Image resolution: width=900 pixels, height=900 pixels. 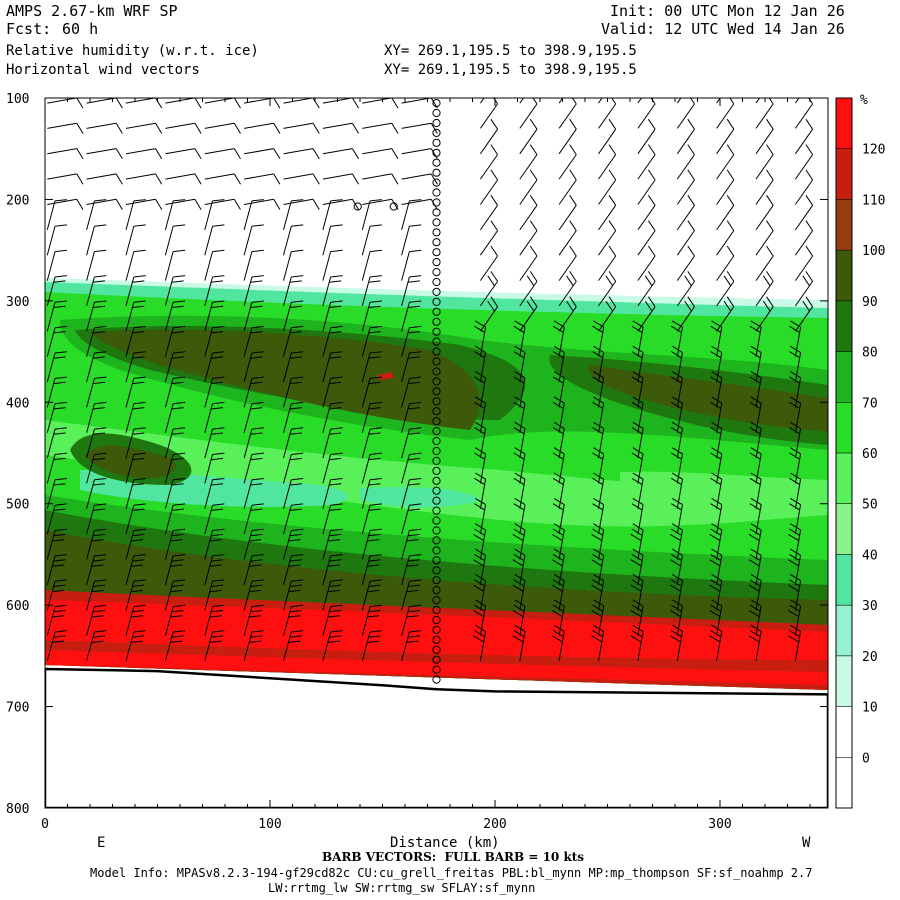 I want to click on colorbar-label: 80, so click(x=870, y=353).